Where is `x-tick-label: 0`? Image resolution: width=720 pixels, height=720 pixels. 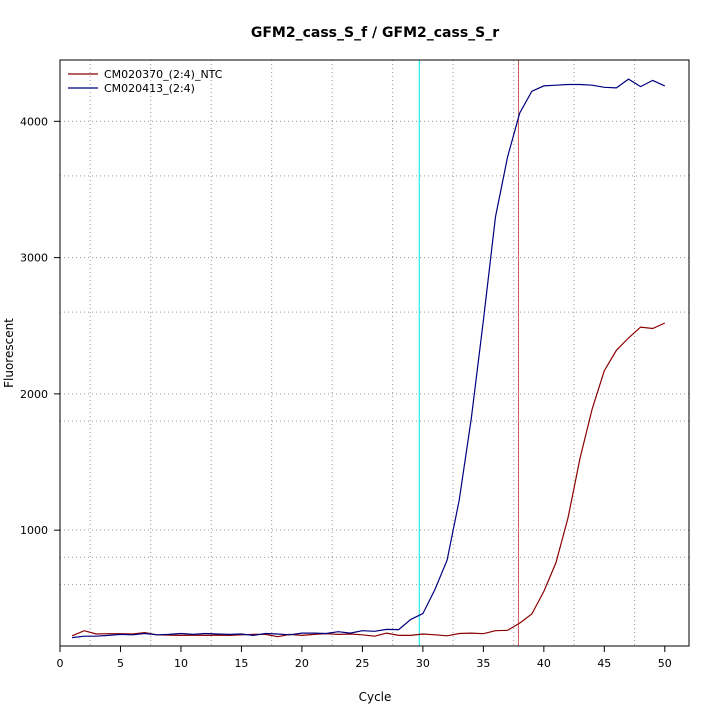
x-tick-label: 0 is located at coordinates (60, 663).